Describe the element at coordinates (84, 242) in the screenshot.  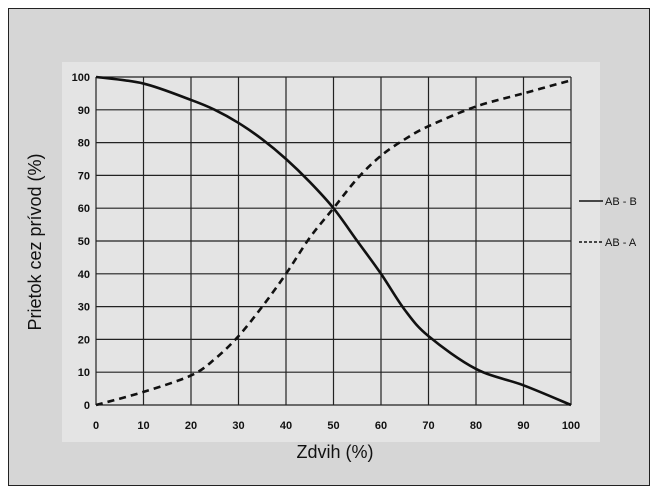
I see `y-tick-label: 50` at that location.